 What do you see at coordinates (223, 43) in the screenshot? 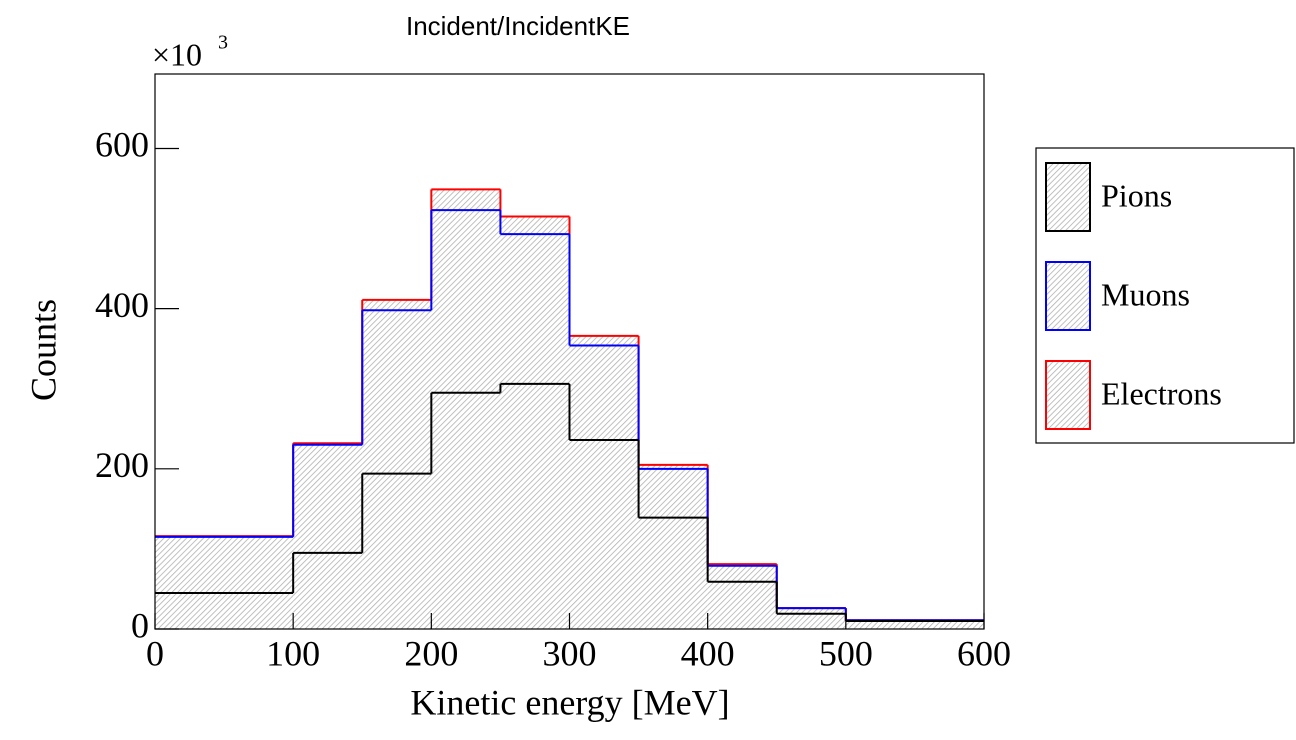
I see `y-scale-exponent: 3` at bounding box center [223, 43].